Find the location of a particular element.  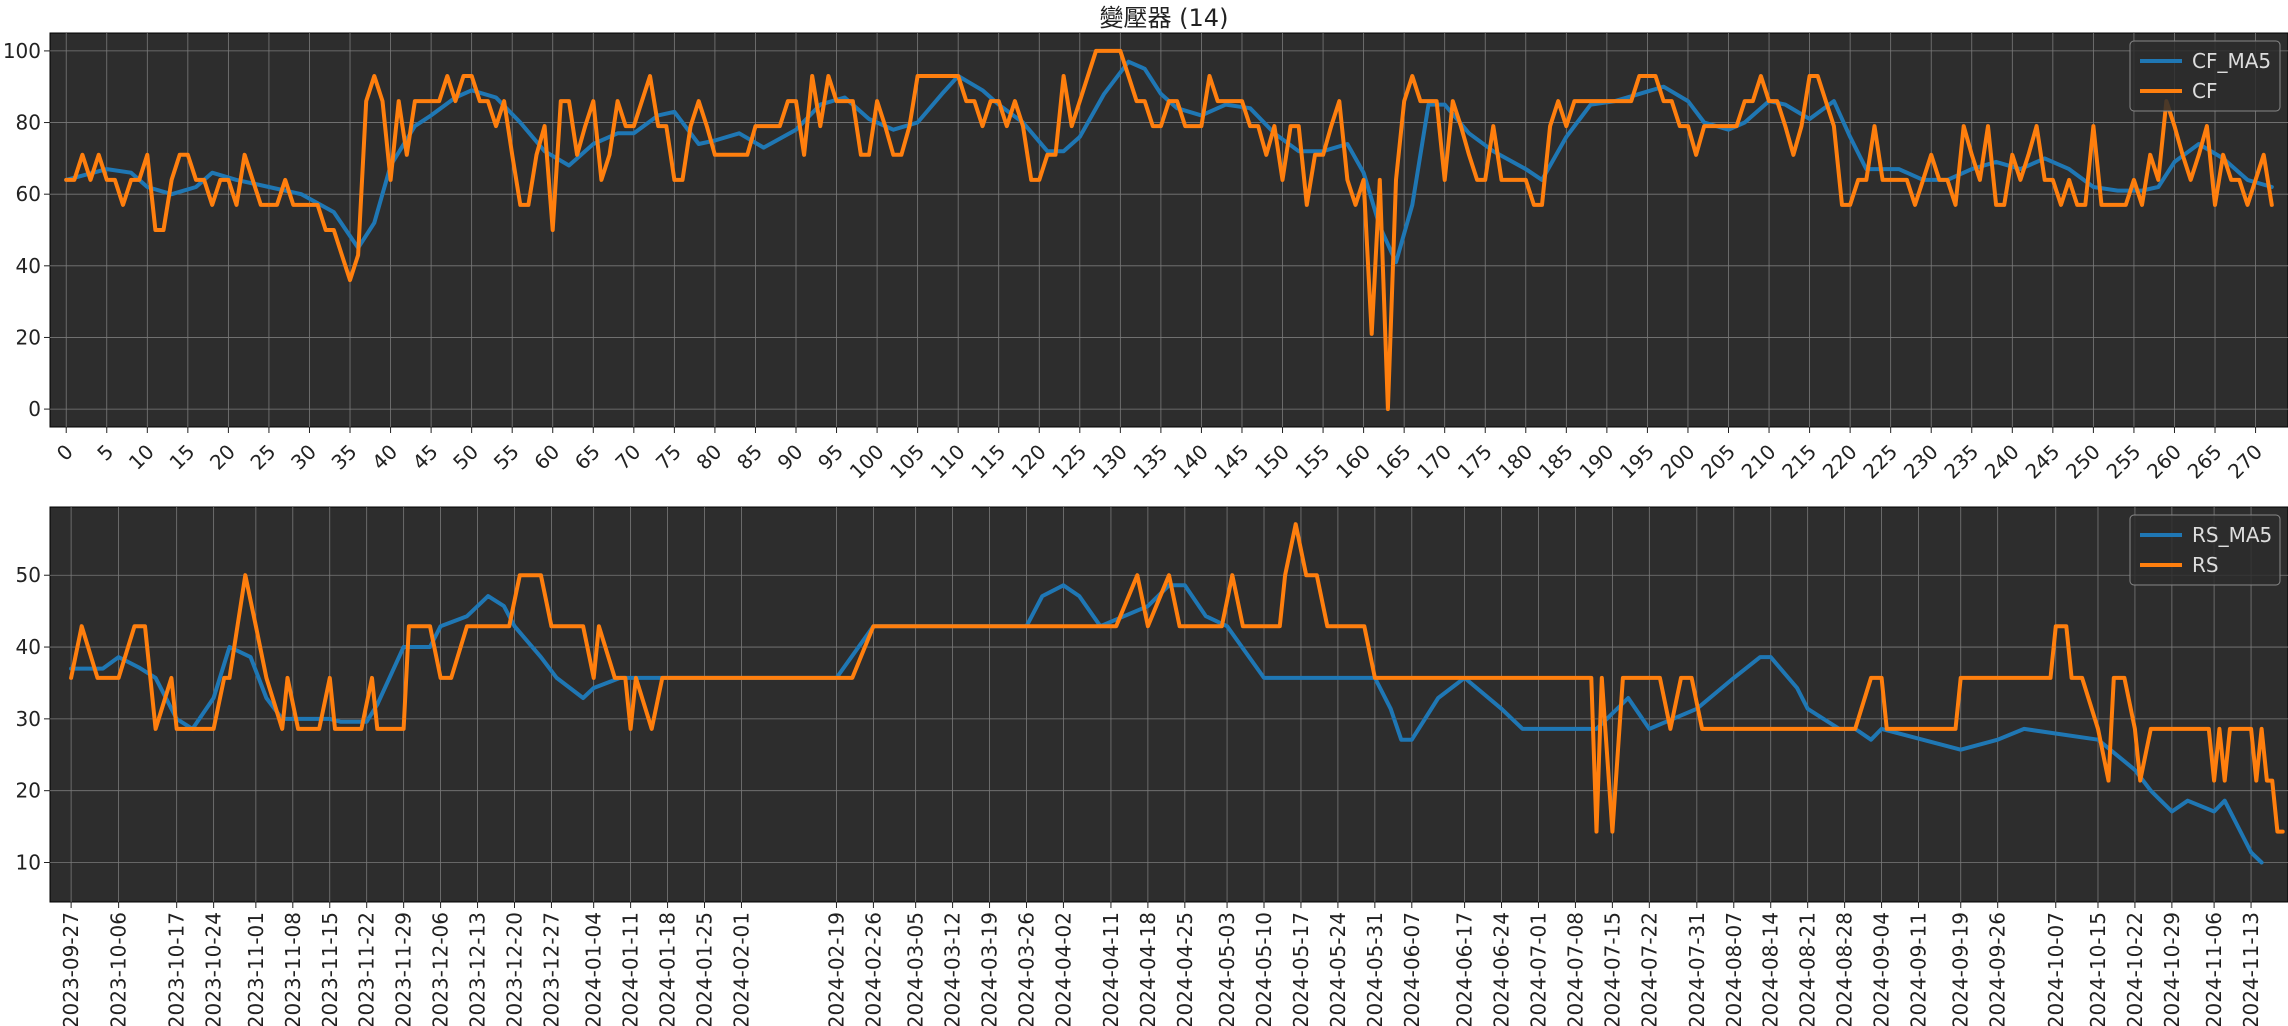

rs-xtick-label: 2023-11-01 is located at coordinates (256, 969).